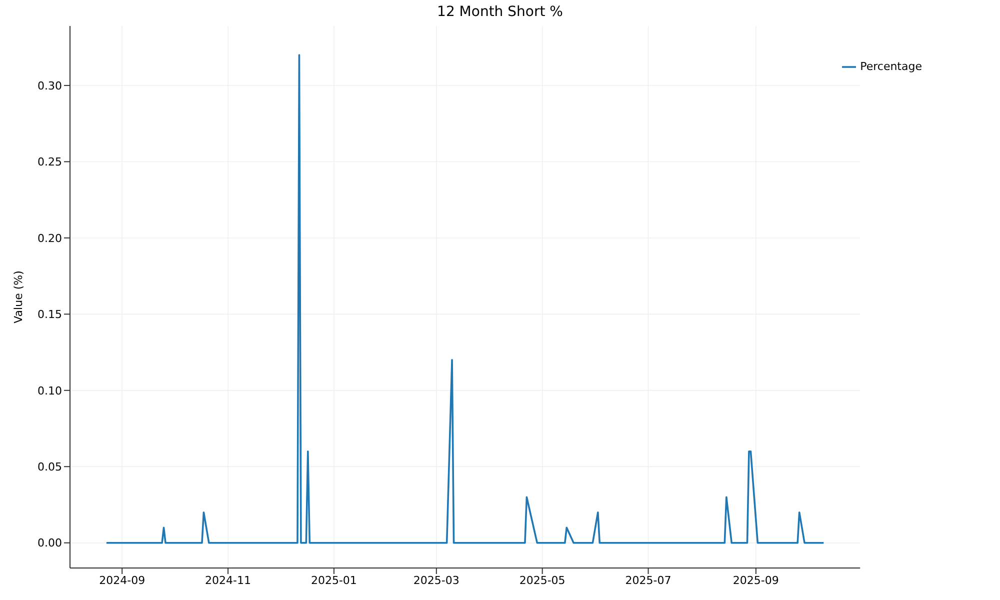 The height and width of the screenshot is (600, 1000). I want to click on legend-label: Percentage, so click(891, 67).